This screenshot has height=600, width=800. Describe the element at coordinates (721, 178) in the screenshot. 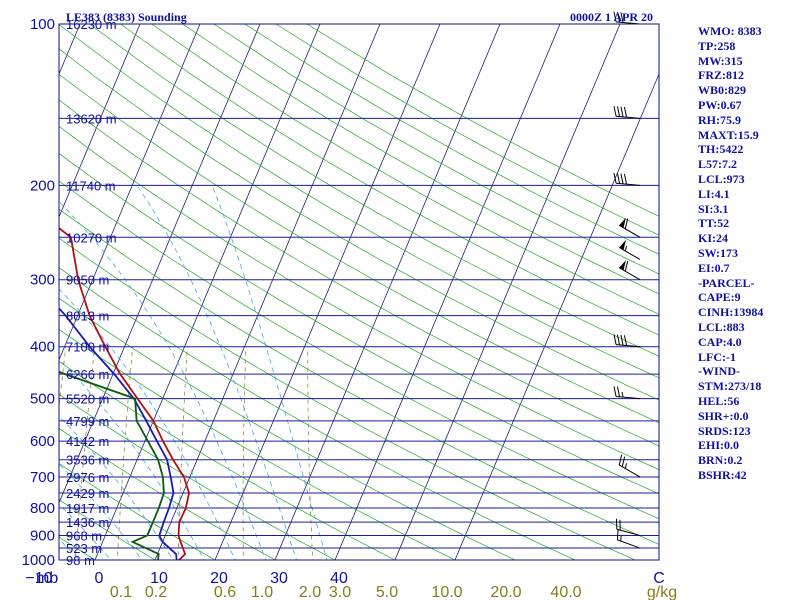

I see `index-row: LCL:973` at that location.